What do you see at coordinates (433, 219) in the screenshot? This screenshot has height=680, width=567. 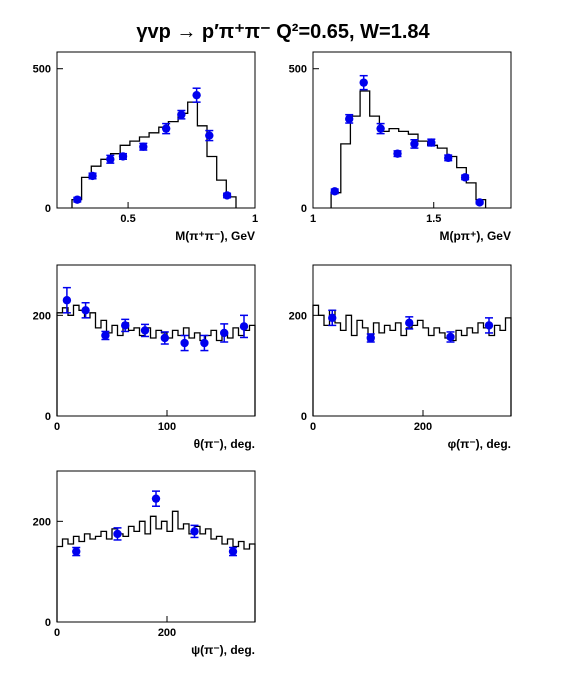 I see `x-tick-label: 1.5` at bounding box center [433, 219].